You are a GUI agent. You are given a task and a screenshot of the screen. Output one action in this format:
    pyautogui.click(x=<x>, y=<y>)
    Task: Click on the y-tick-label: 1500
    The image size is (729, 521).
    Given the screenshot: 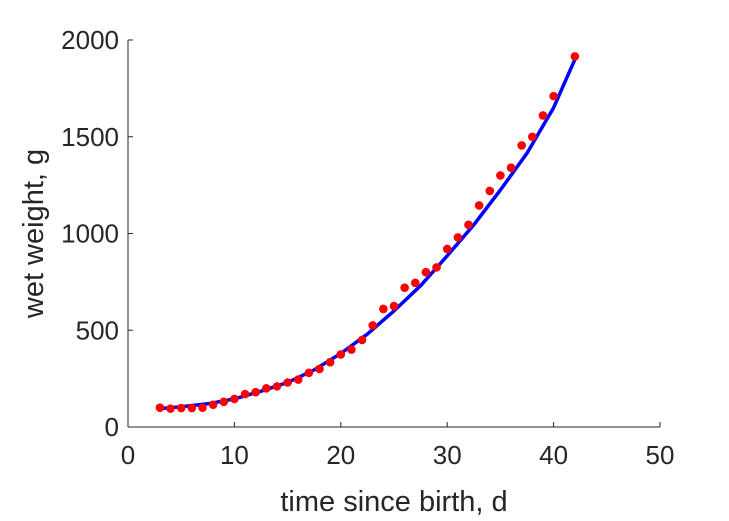 What is the action you would take?
    pyautogui.click(x=90, y=137)
    